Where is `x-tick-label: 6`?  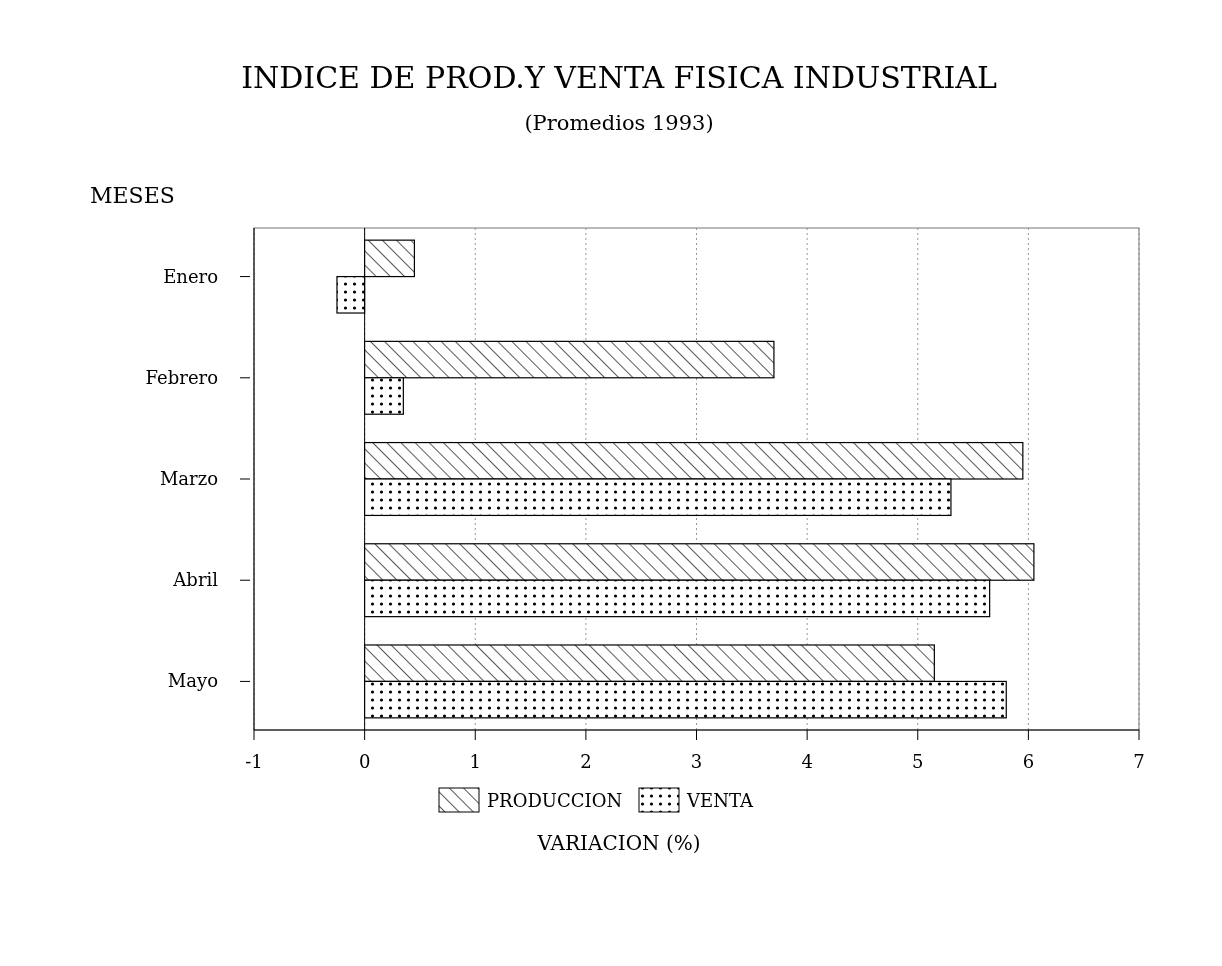 x-tick-label: 6 is located at coordinates (1028, 761).